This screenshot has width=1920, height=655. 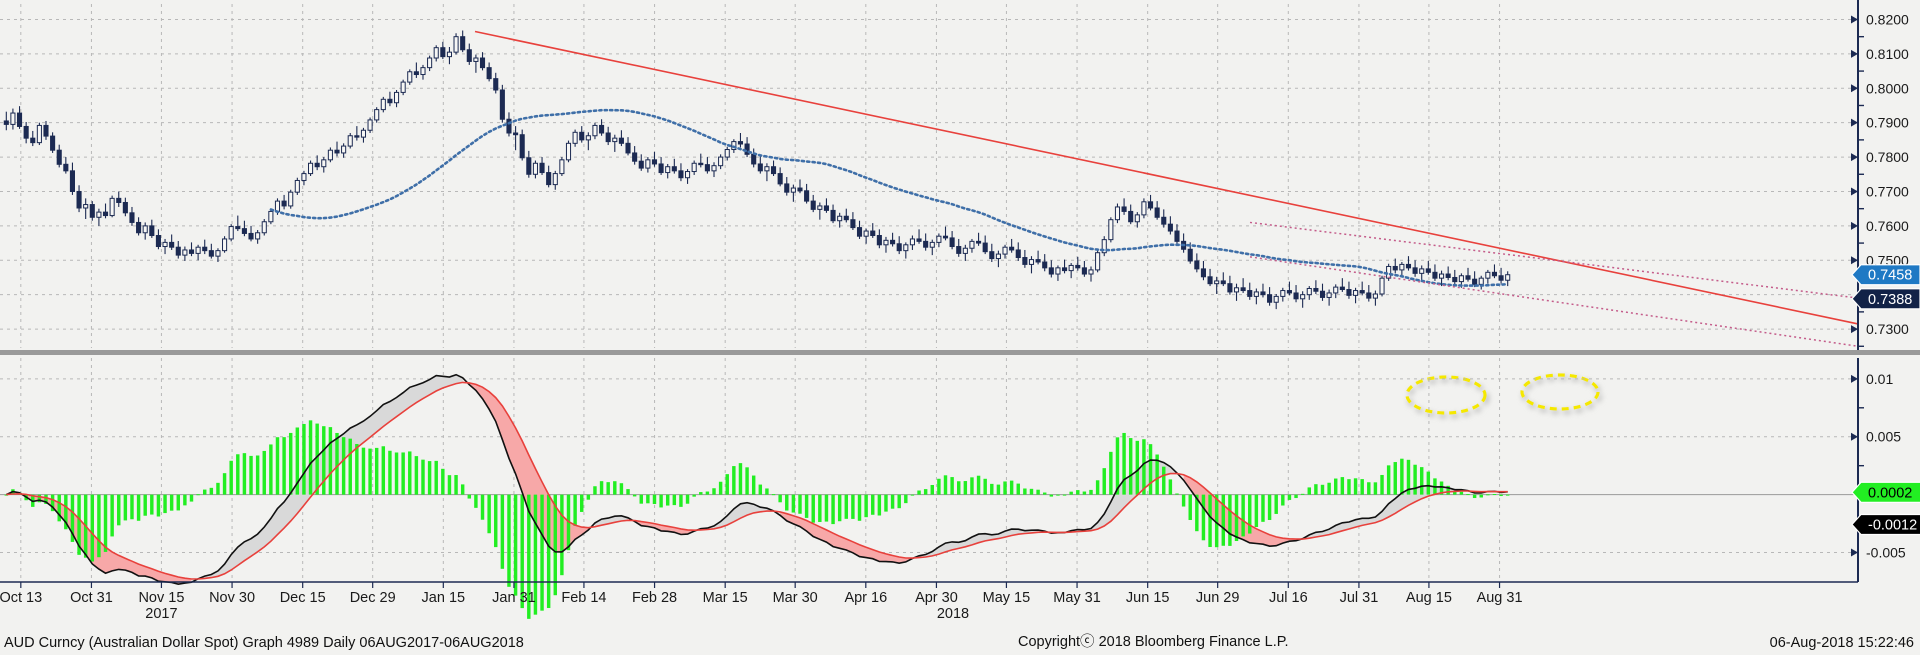 What do you see at coordinates (1885, 299) in the screenshot?
I see `trend-price-tag: 0.7388` at bounding box center [1885, 299].